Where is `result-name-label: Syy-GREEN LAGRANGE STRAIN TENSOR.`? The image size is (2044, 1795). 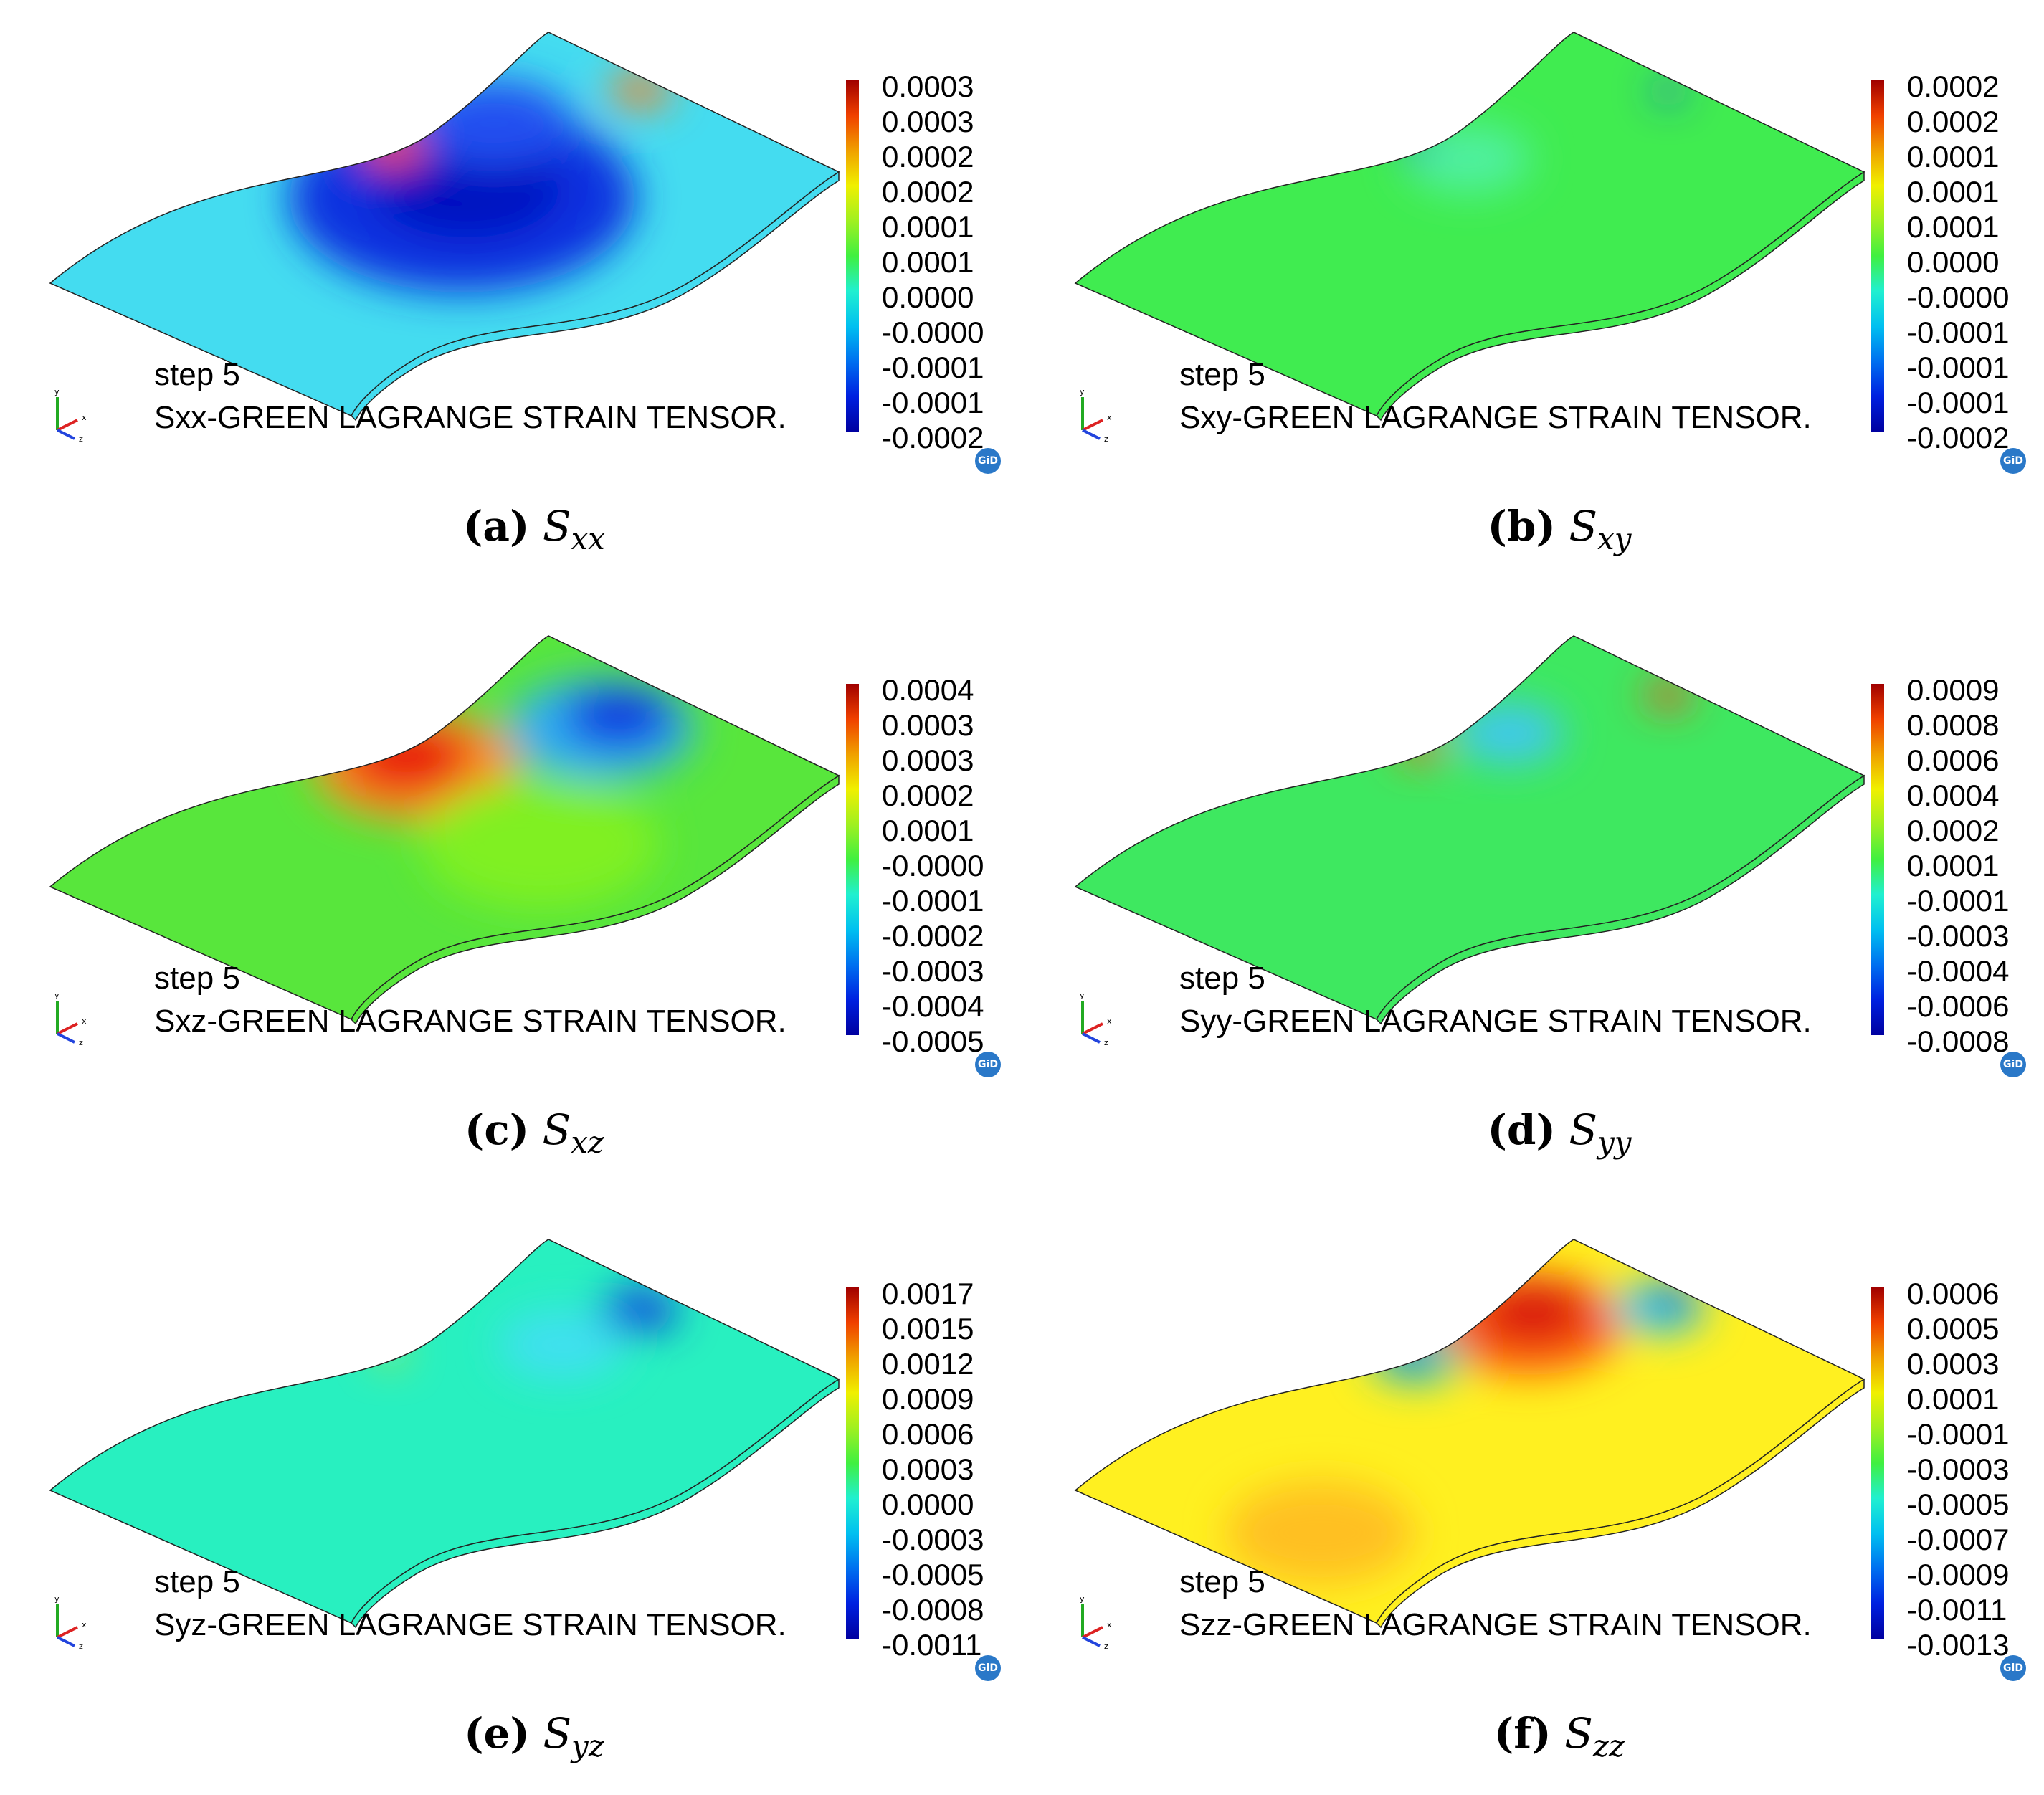
result-name-label: Syy-GREEN LAGRANGE STRAIN TENSOR. is located at coordinates (1496, 1021).